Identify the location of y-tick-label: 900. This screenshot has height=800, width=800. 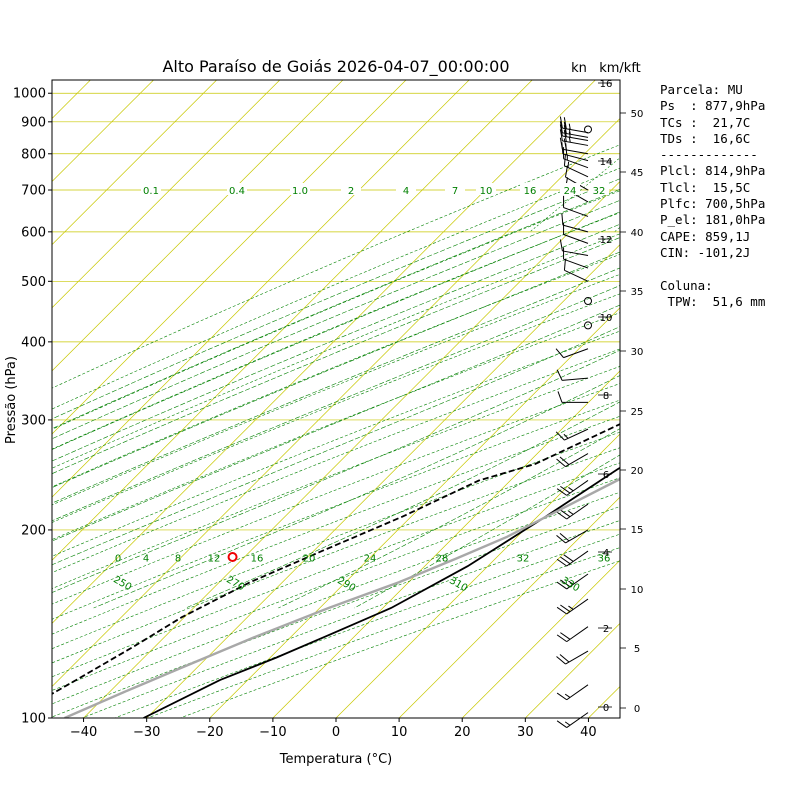
(33, 122).